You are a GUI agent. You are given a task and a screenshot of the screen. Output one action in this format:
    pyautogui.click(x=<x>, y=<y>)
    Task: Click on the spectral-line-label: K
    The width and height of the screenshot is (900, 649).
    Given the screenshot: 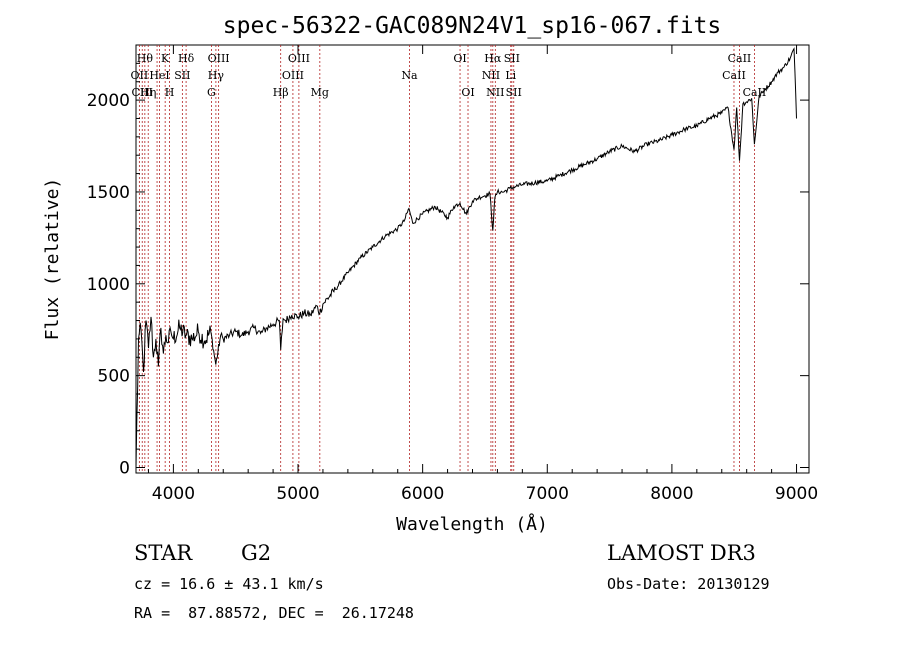 What is the action you would take?
    pyautogui.click(x=165, y=58)
    